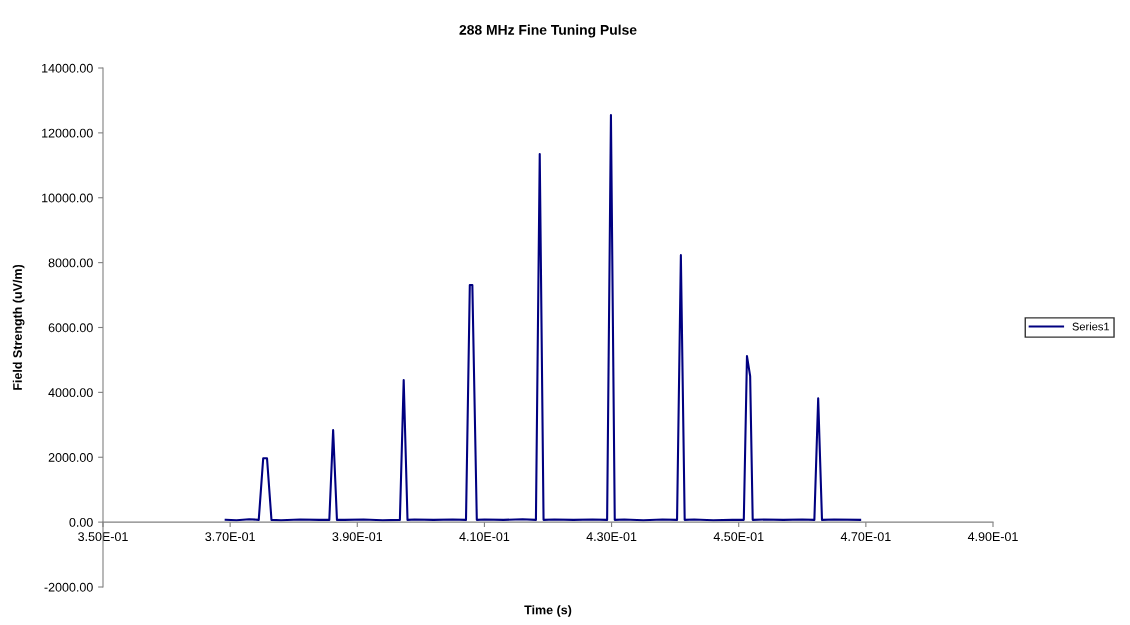 This screenshot has height=625, width=1130. Describe the element at coordinates (992, 537) in the screenshot. I see `x-tick-label: 4.90E-01` at that location.